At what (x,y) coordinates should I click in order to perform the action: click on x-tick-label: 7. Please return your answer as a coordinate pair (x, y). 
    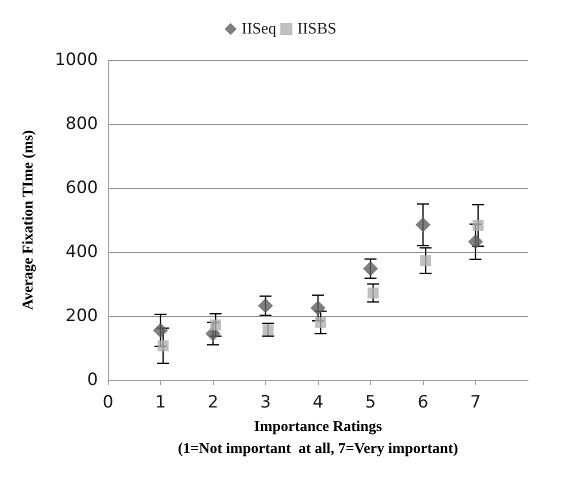
    Looking at the image, I should click on (475, 402).